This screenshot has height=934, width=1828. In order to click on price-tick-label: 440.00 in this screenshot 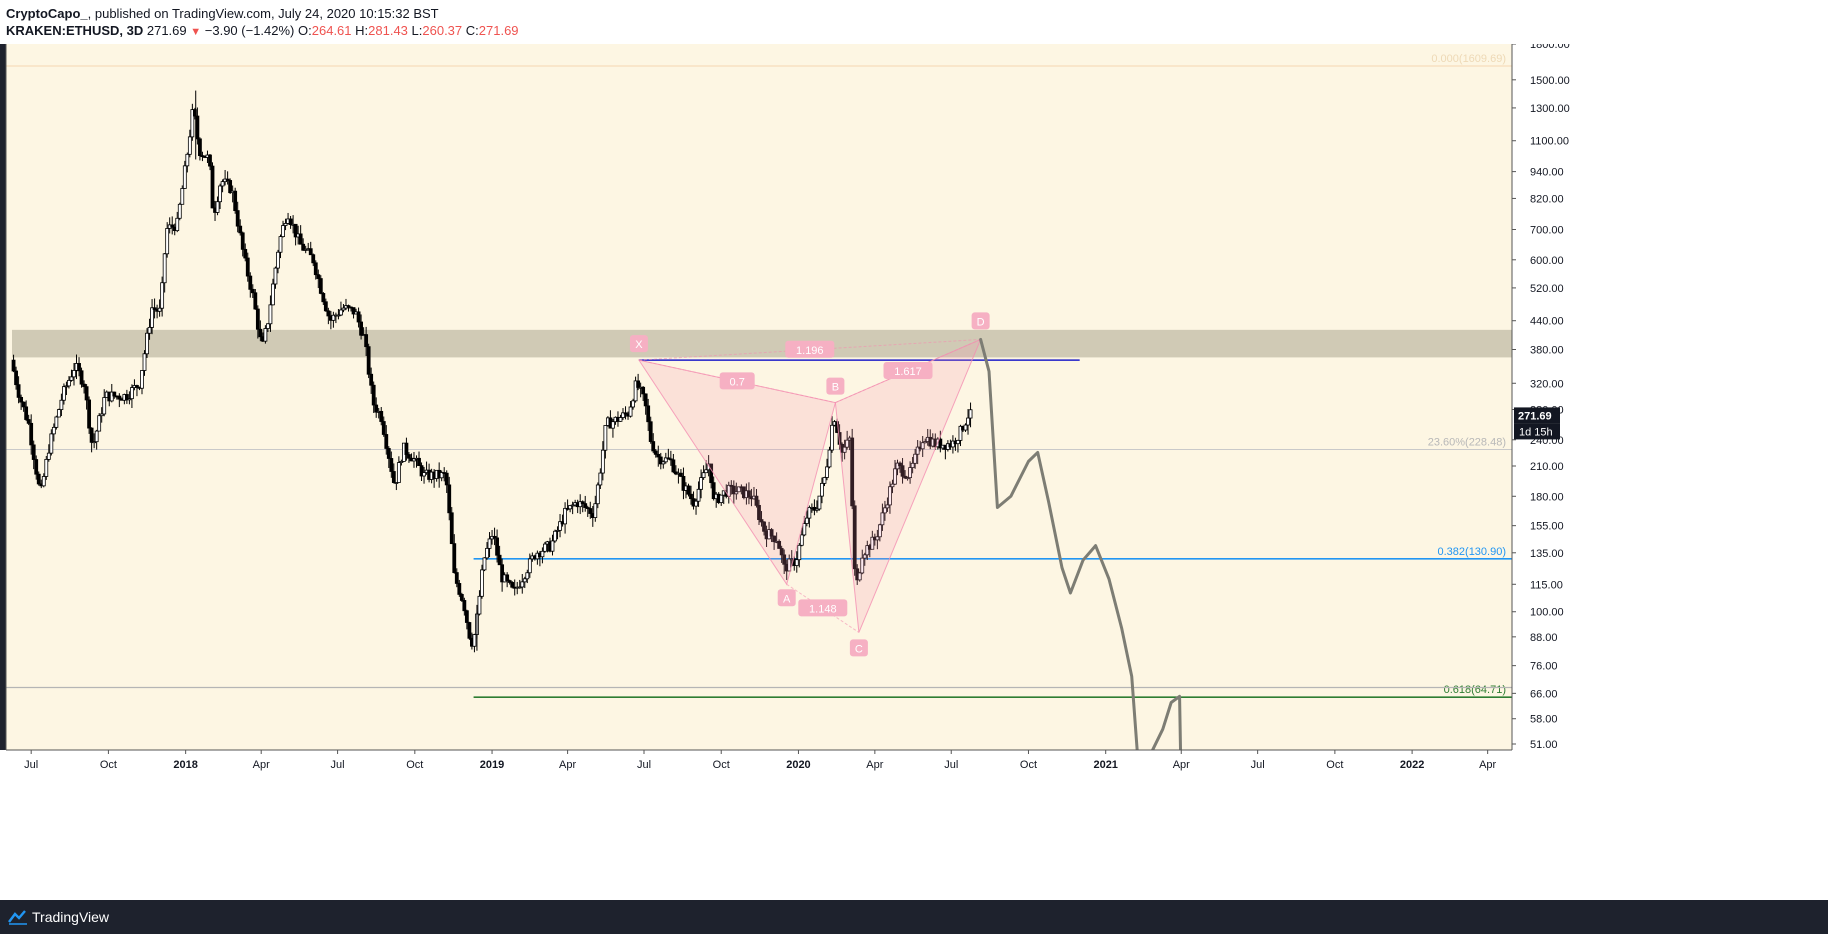, I will do `click(1547, 322)`.